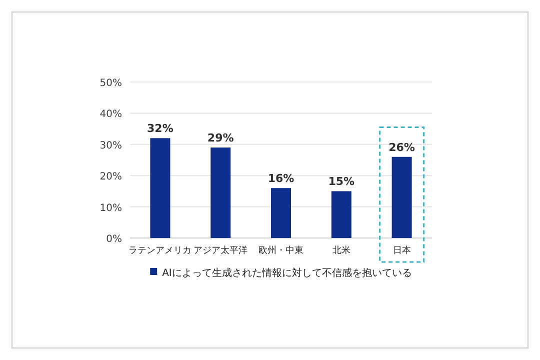 The image size is (540, 360). Describe the element at coordinates (341, 181) in the screenshot. I see `data-label: 15%` at that location.